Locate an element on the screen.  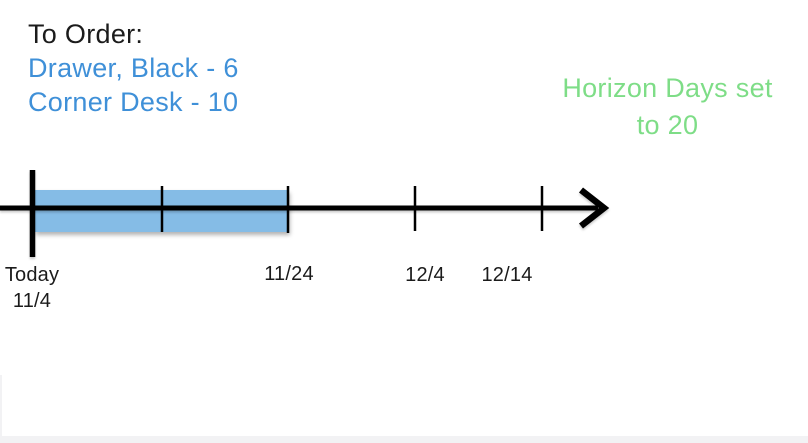
slide-left-edge is located at coordinates (1, 409).